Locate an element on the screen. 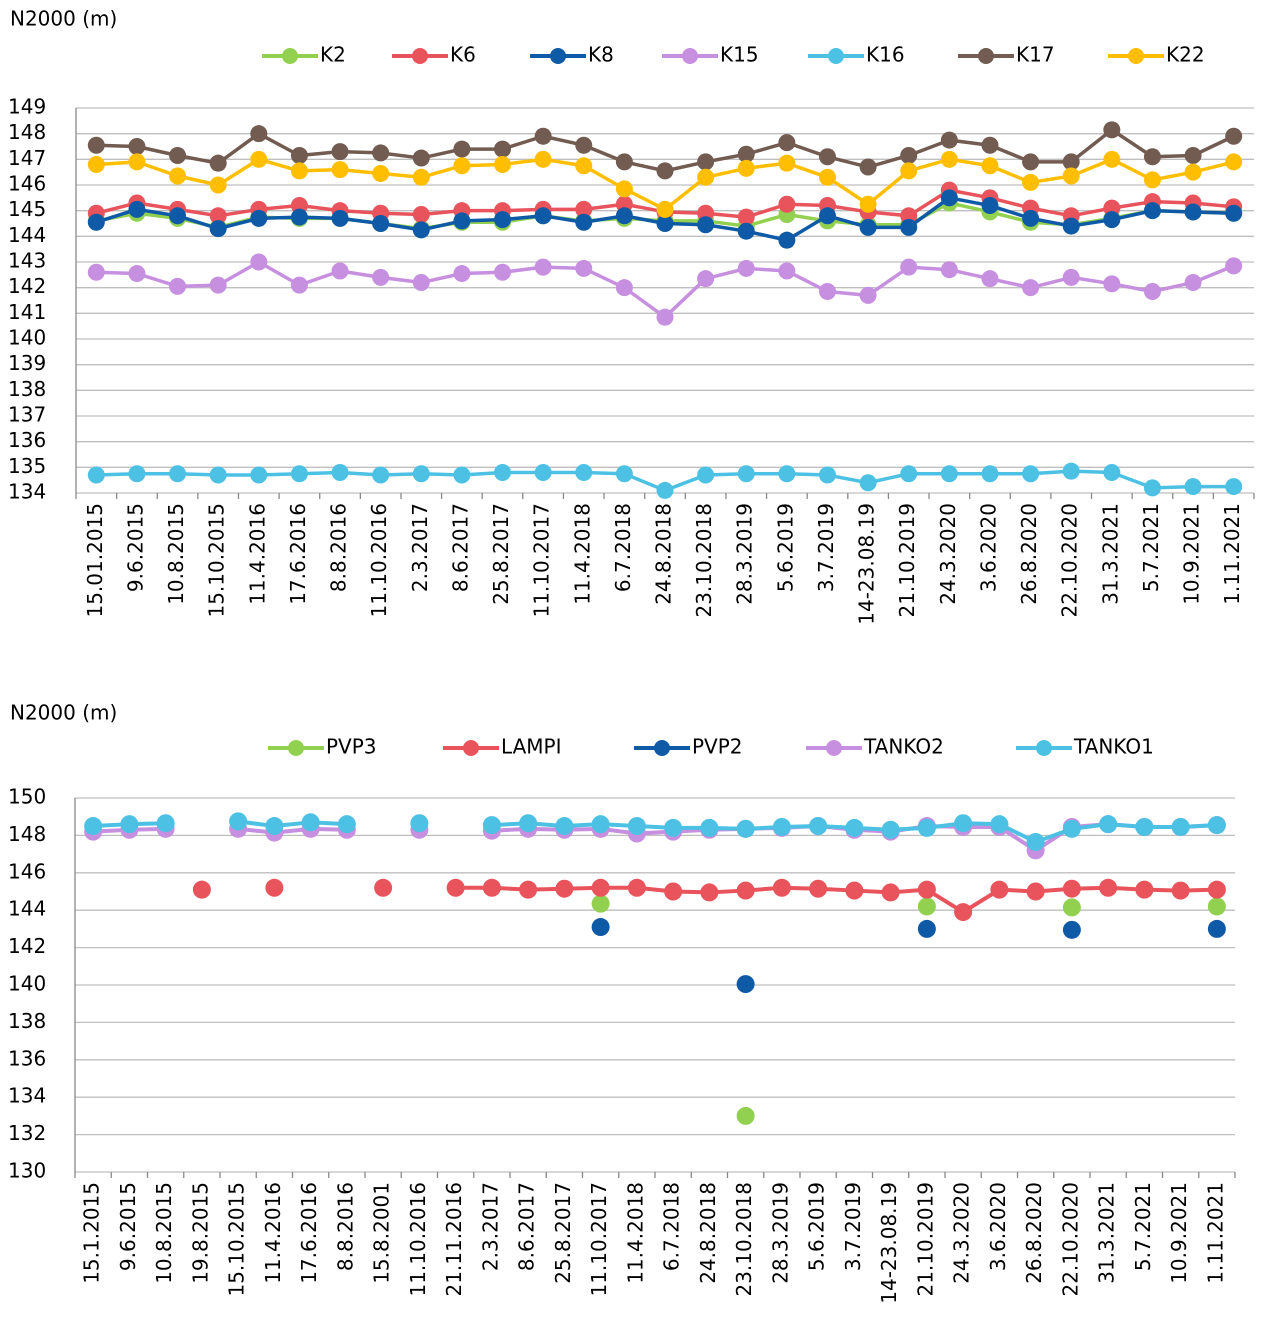  y-tick-label: 140 is located at coordinates (27, 338).